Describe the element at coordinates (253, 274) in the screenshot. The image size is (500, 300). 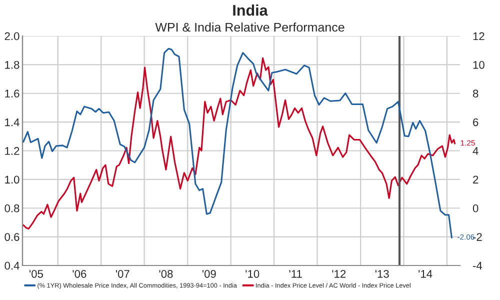
I see `x-tick-label: '10` at that location.